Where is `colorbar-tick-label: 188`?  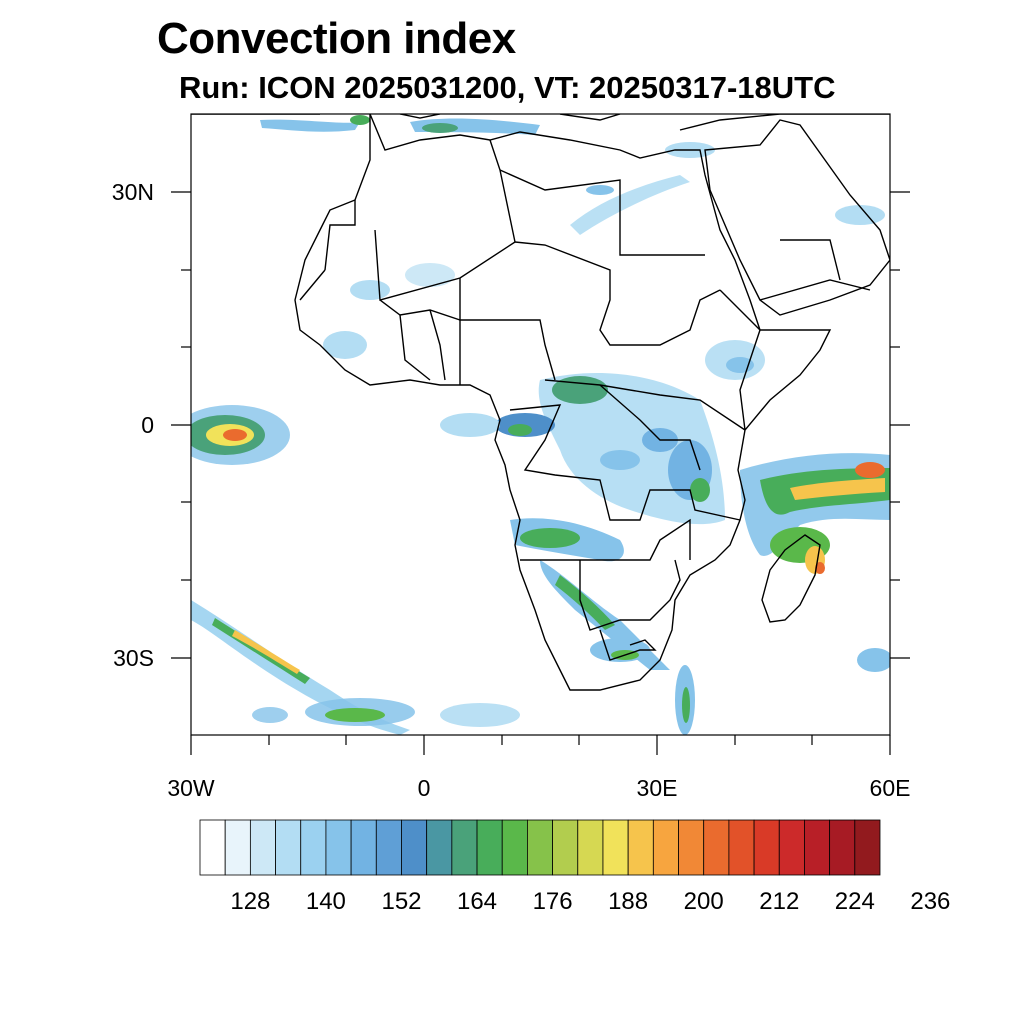 colorbar-tick-label: 188 is located at coordinates (628, 901).